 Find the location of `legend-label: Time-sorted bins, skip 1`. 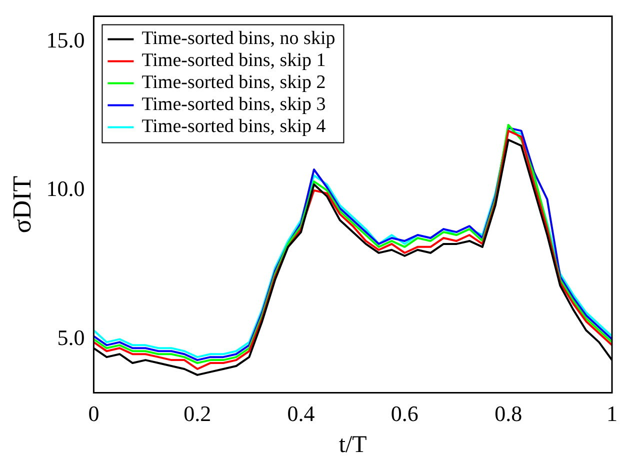

legend-label: Time-sorted bins, skip 1 is located at coordinates (234, 61).